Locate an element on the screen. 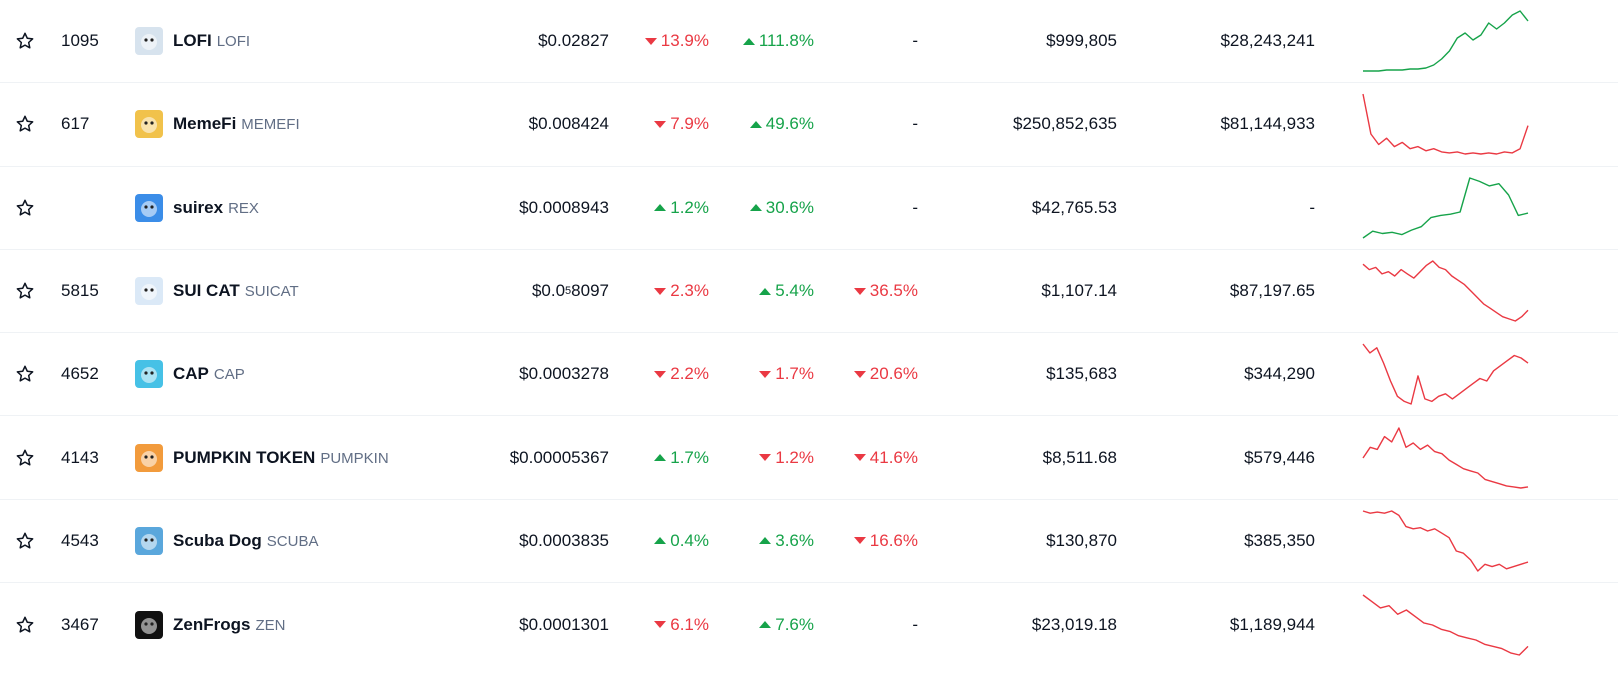  market-cap: $344,290 is located at coordinates (1279, 374).